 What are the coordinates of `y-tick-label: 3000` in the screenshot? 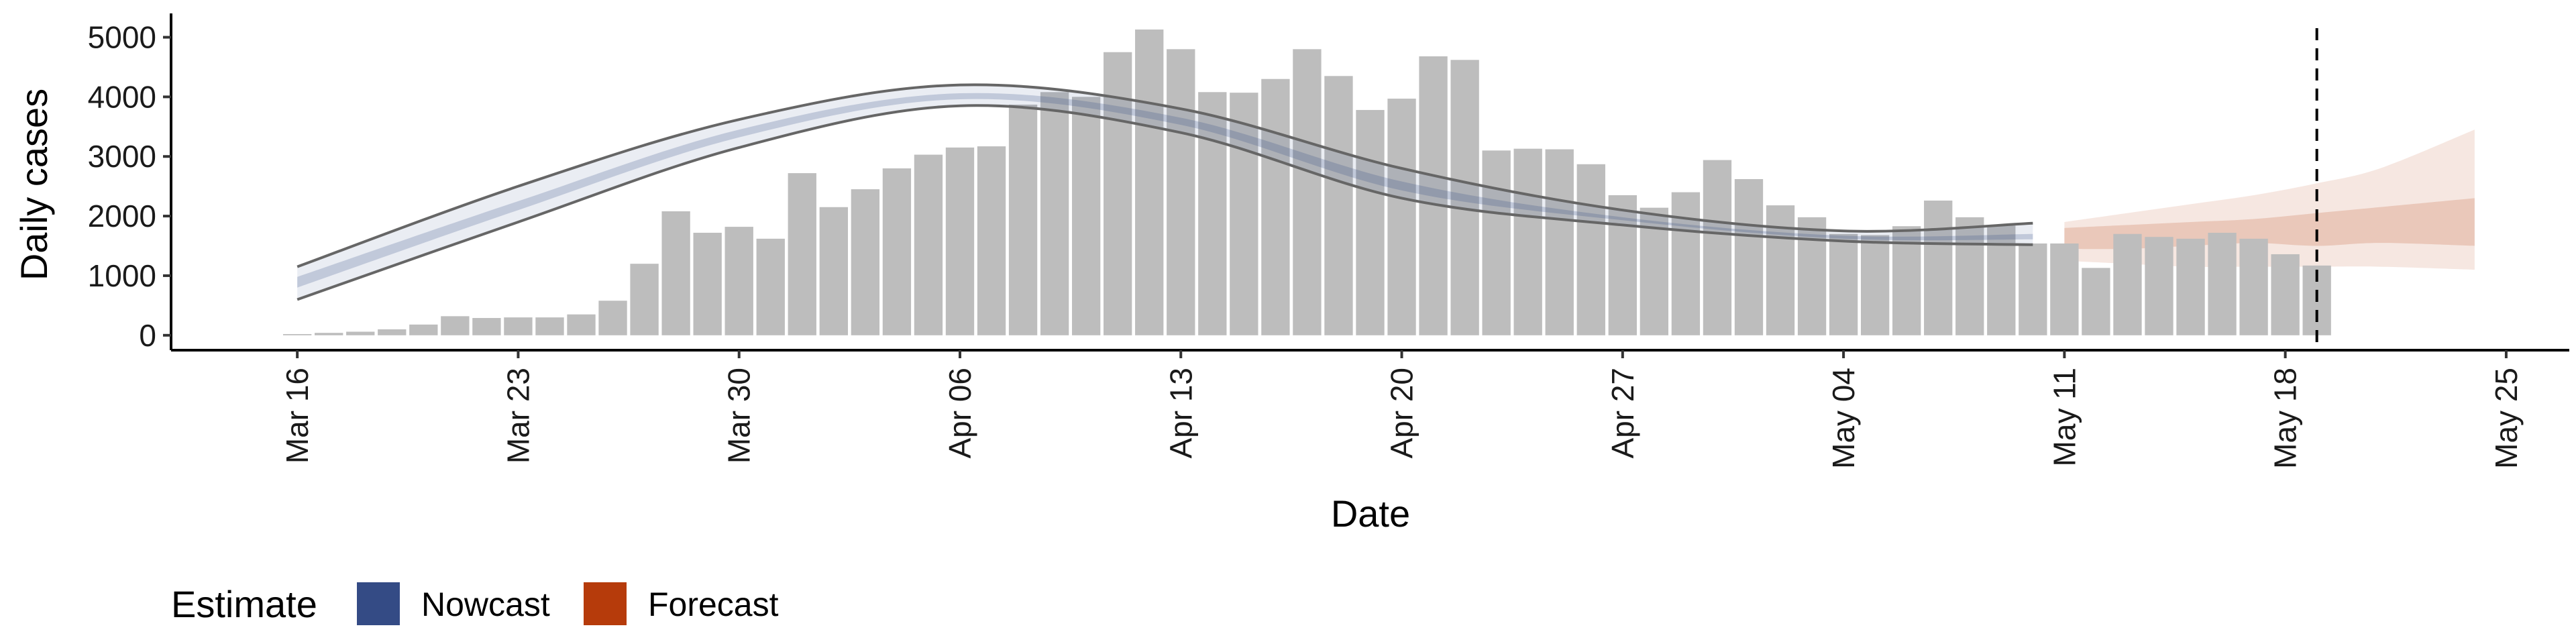 It's located at (122, 156).